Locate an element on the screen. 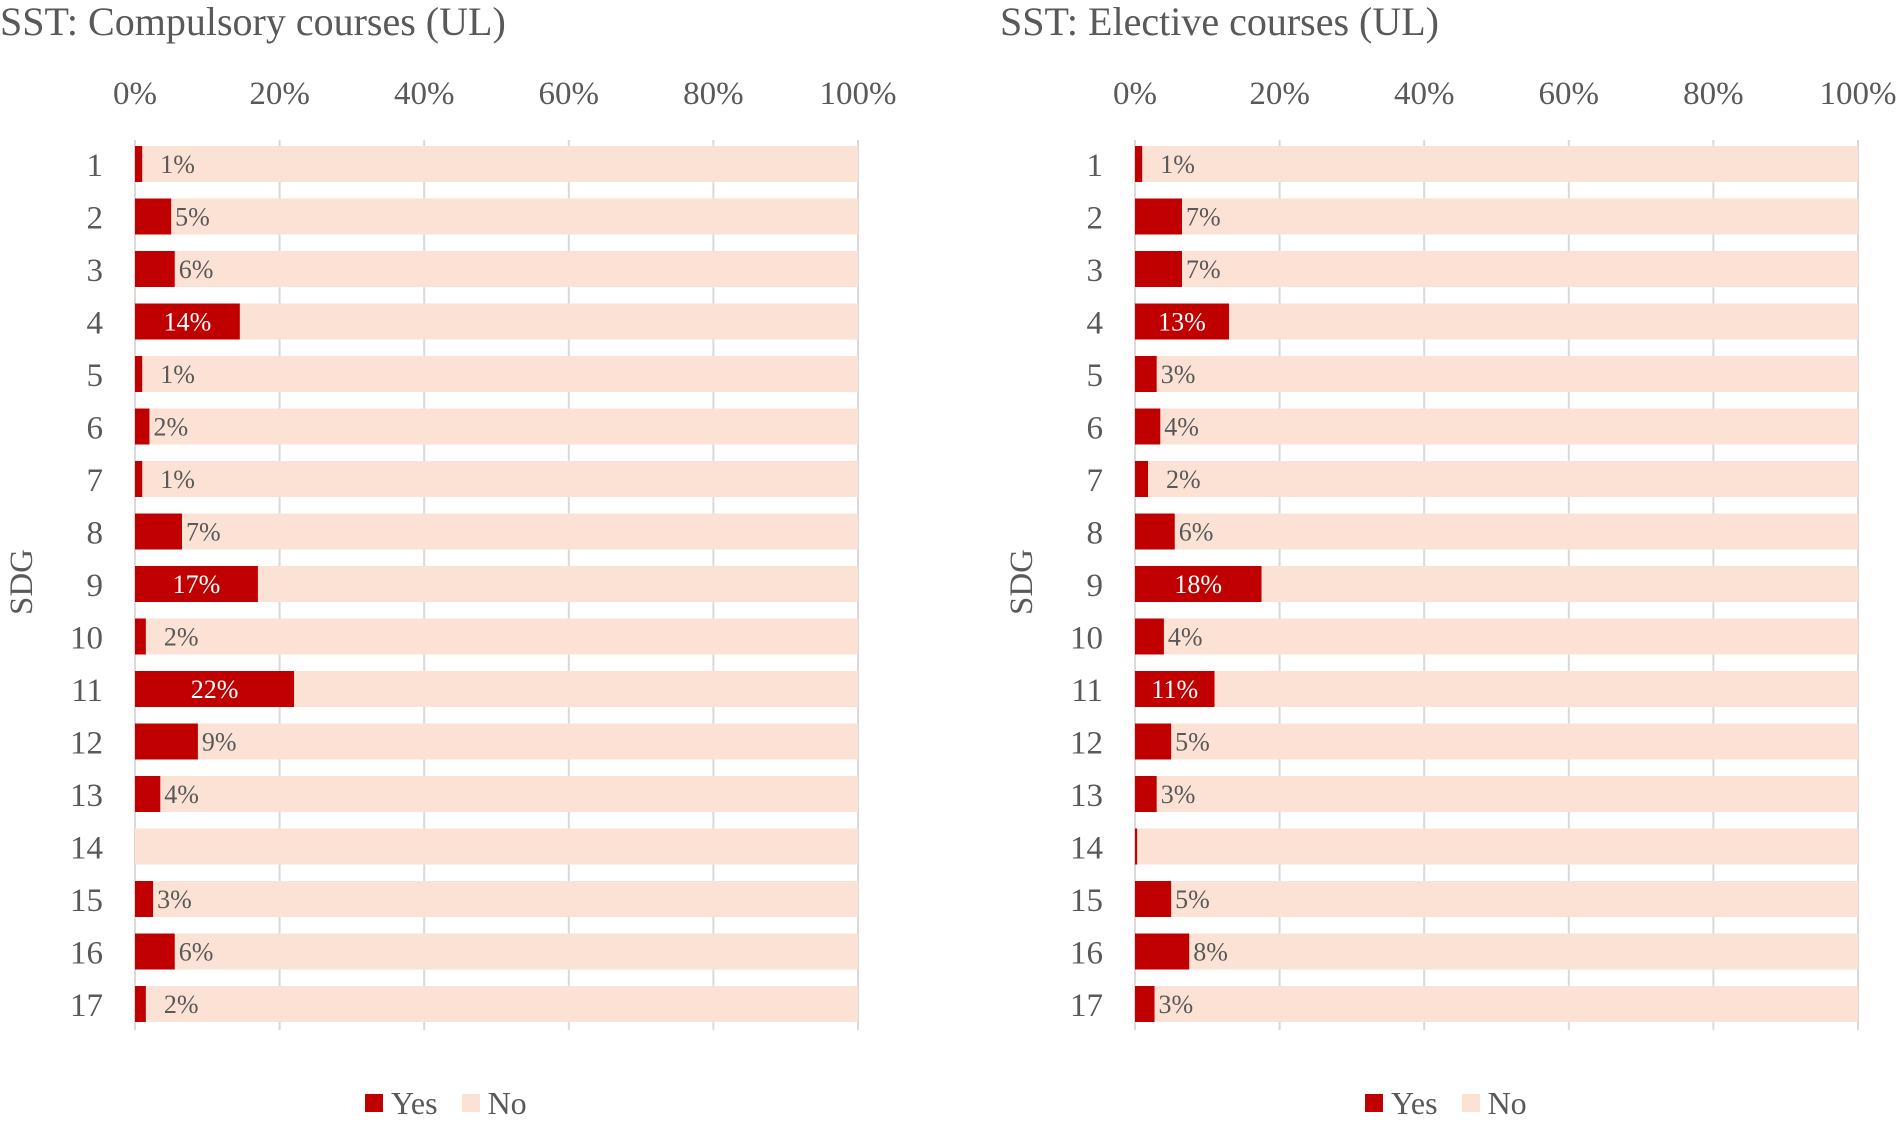  y-category-label: 3 is located at coordinates (1095, 271).